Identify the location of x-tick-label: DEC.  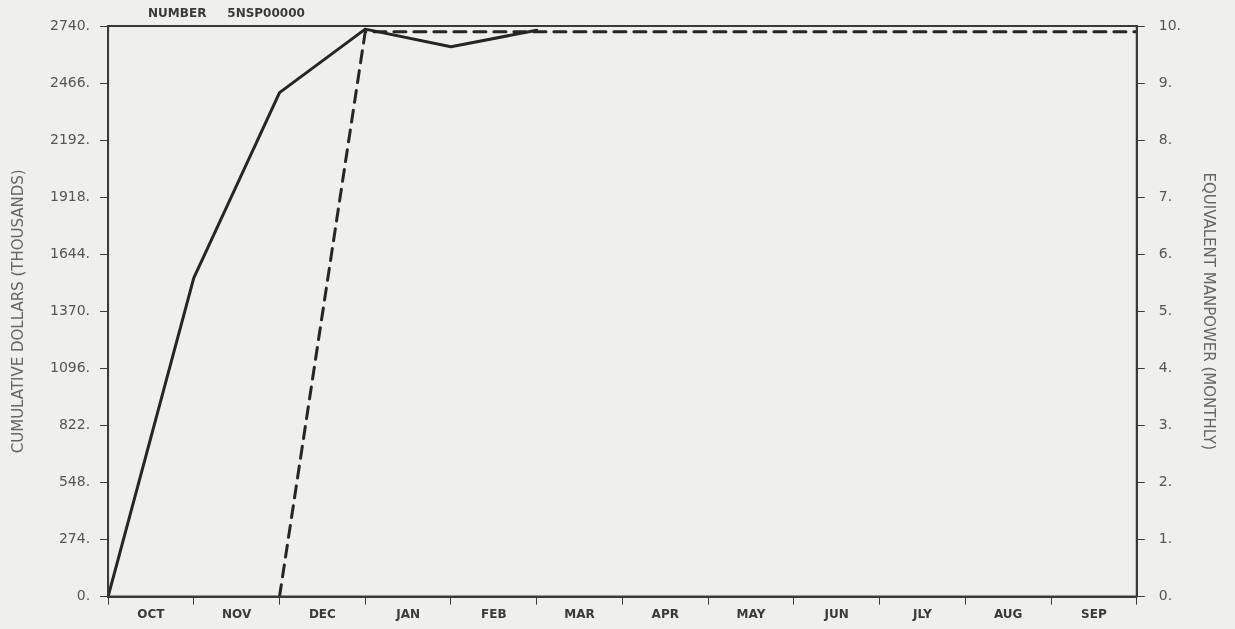
(322, 613).